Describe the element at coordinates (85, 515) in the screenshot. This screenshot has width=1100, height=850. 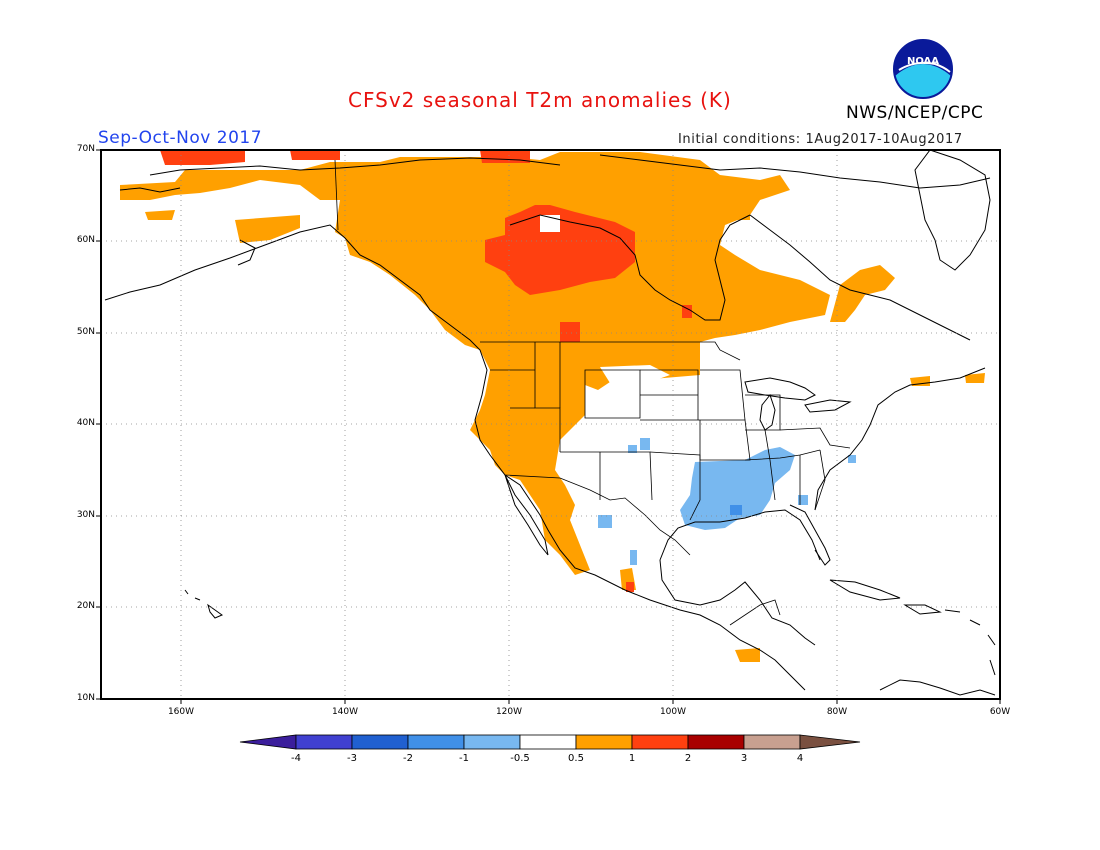
I see `lat-label-30n: 30N` at that location.